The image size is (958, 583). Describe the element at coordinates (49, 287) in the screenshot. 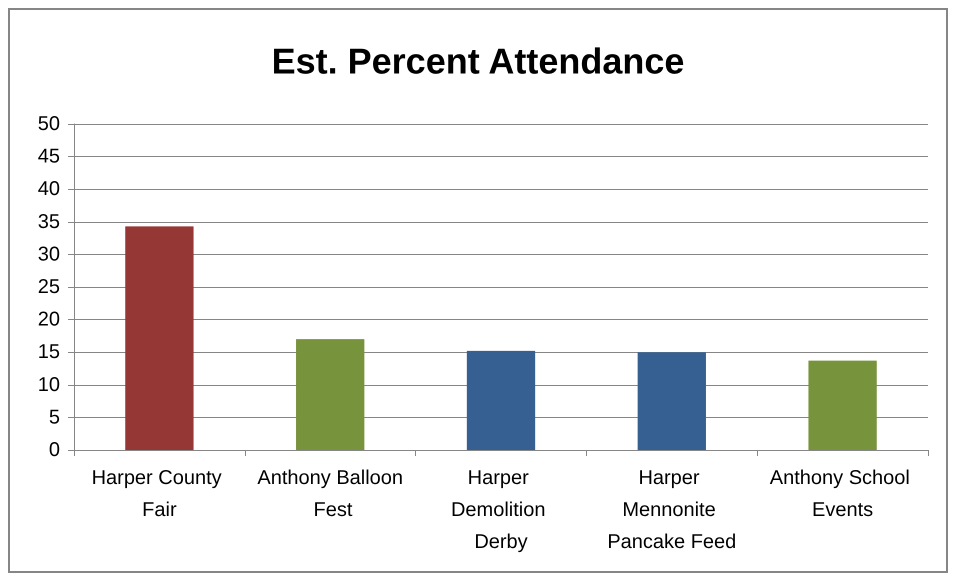

I see `y-tick-label: 25` at that location.